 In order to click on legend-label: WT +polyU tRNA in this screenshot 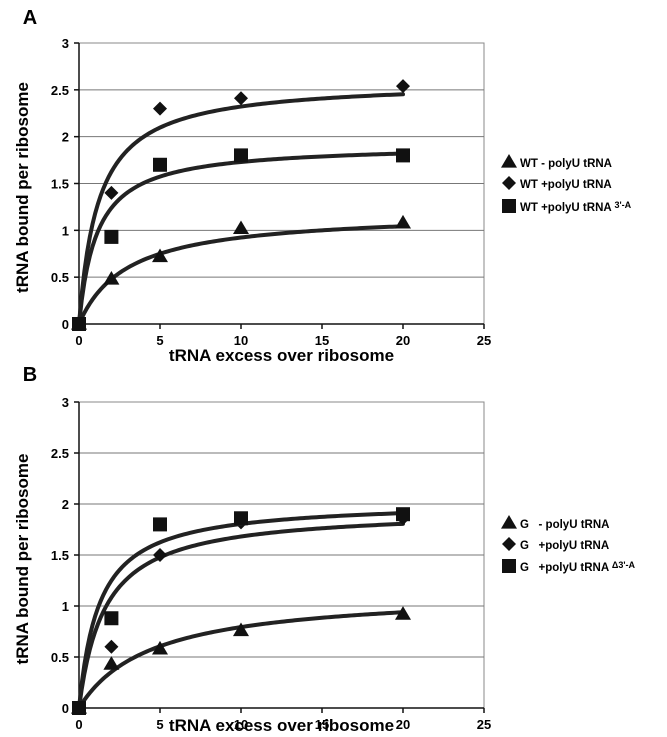, I will do `click(566, 185)`.